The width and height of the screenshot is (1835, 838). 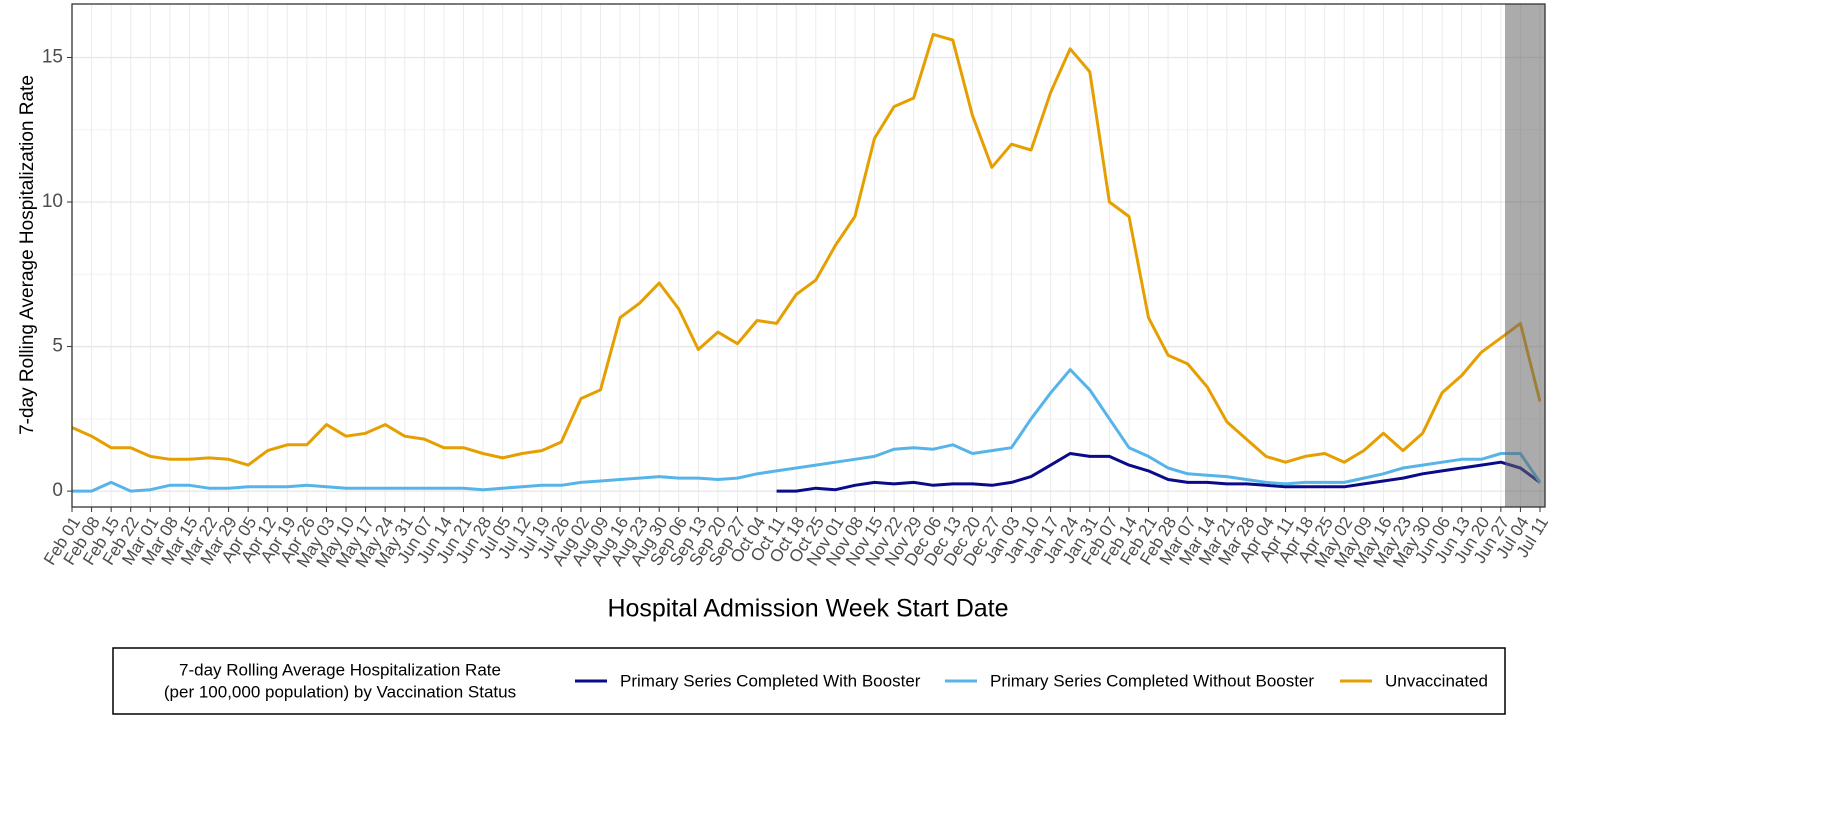 What do you see at coordinates (52, 56) in the screenshot?
I see `y-tick-label: 15` at bounding box center [52, 56].